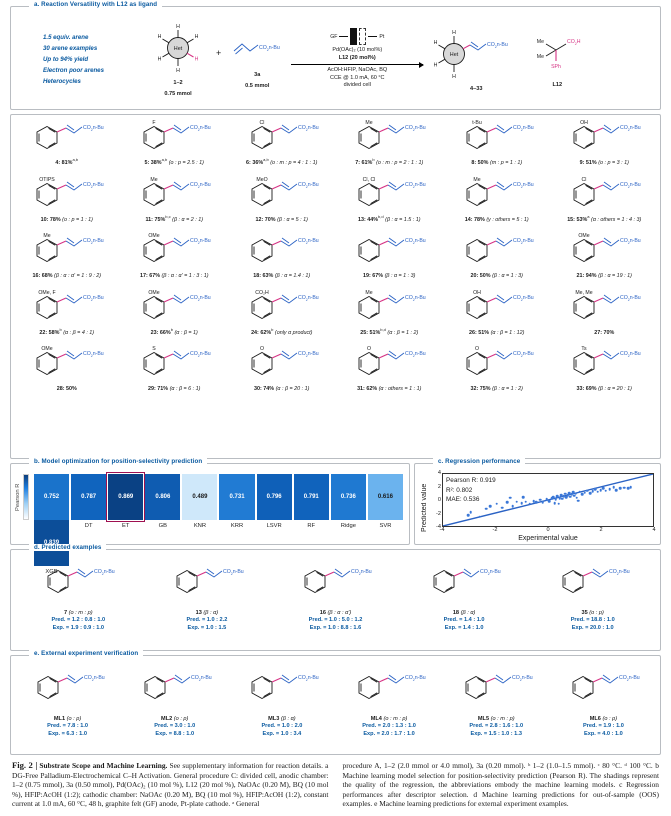 The width and height of the screenshot is (671, 816). What do you see at coordinates (155, 349) in the screenshot?
I see `svg-text: S` at bounding box center [155, 349].